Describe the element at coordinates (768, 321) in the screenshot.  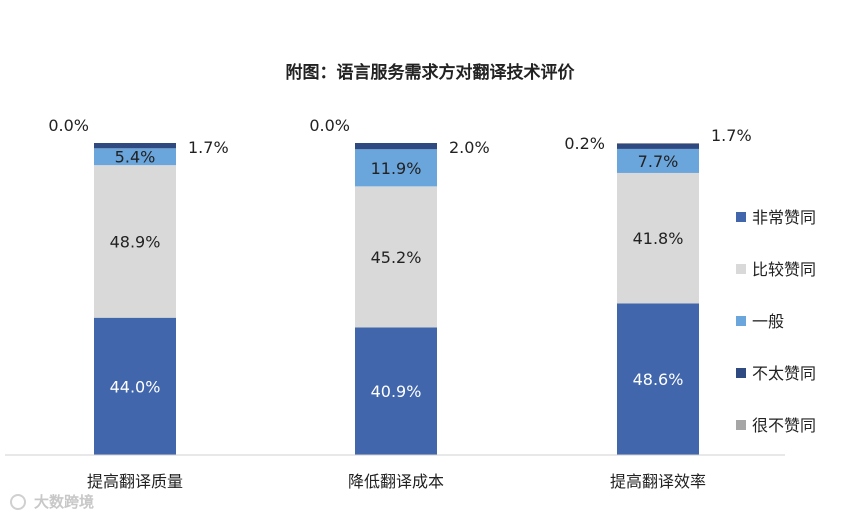
I see `legend-label: 一般` at that location.